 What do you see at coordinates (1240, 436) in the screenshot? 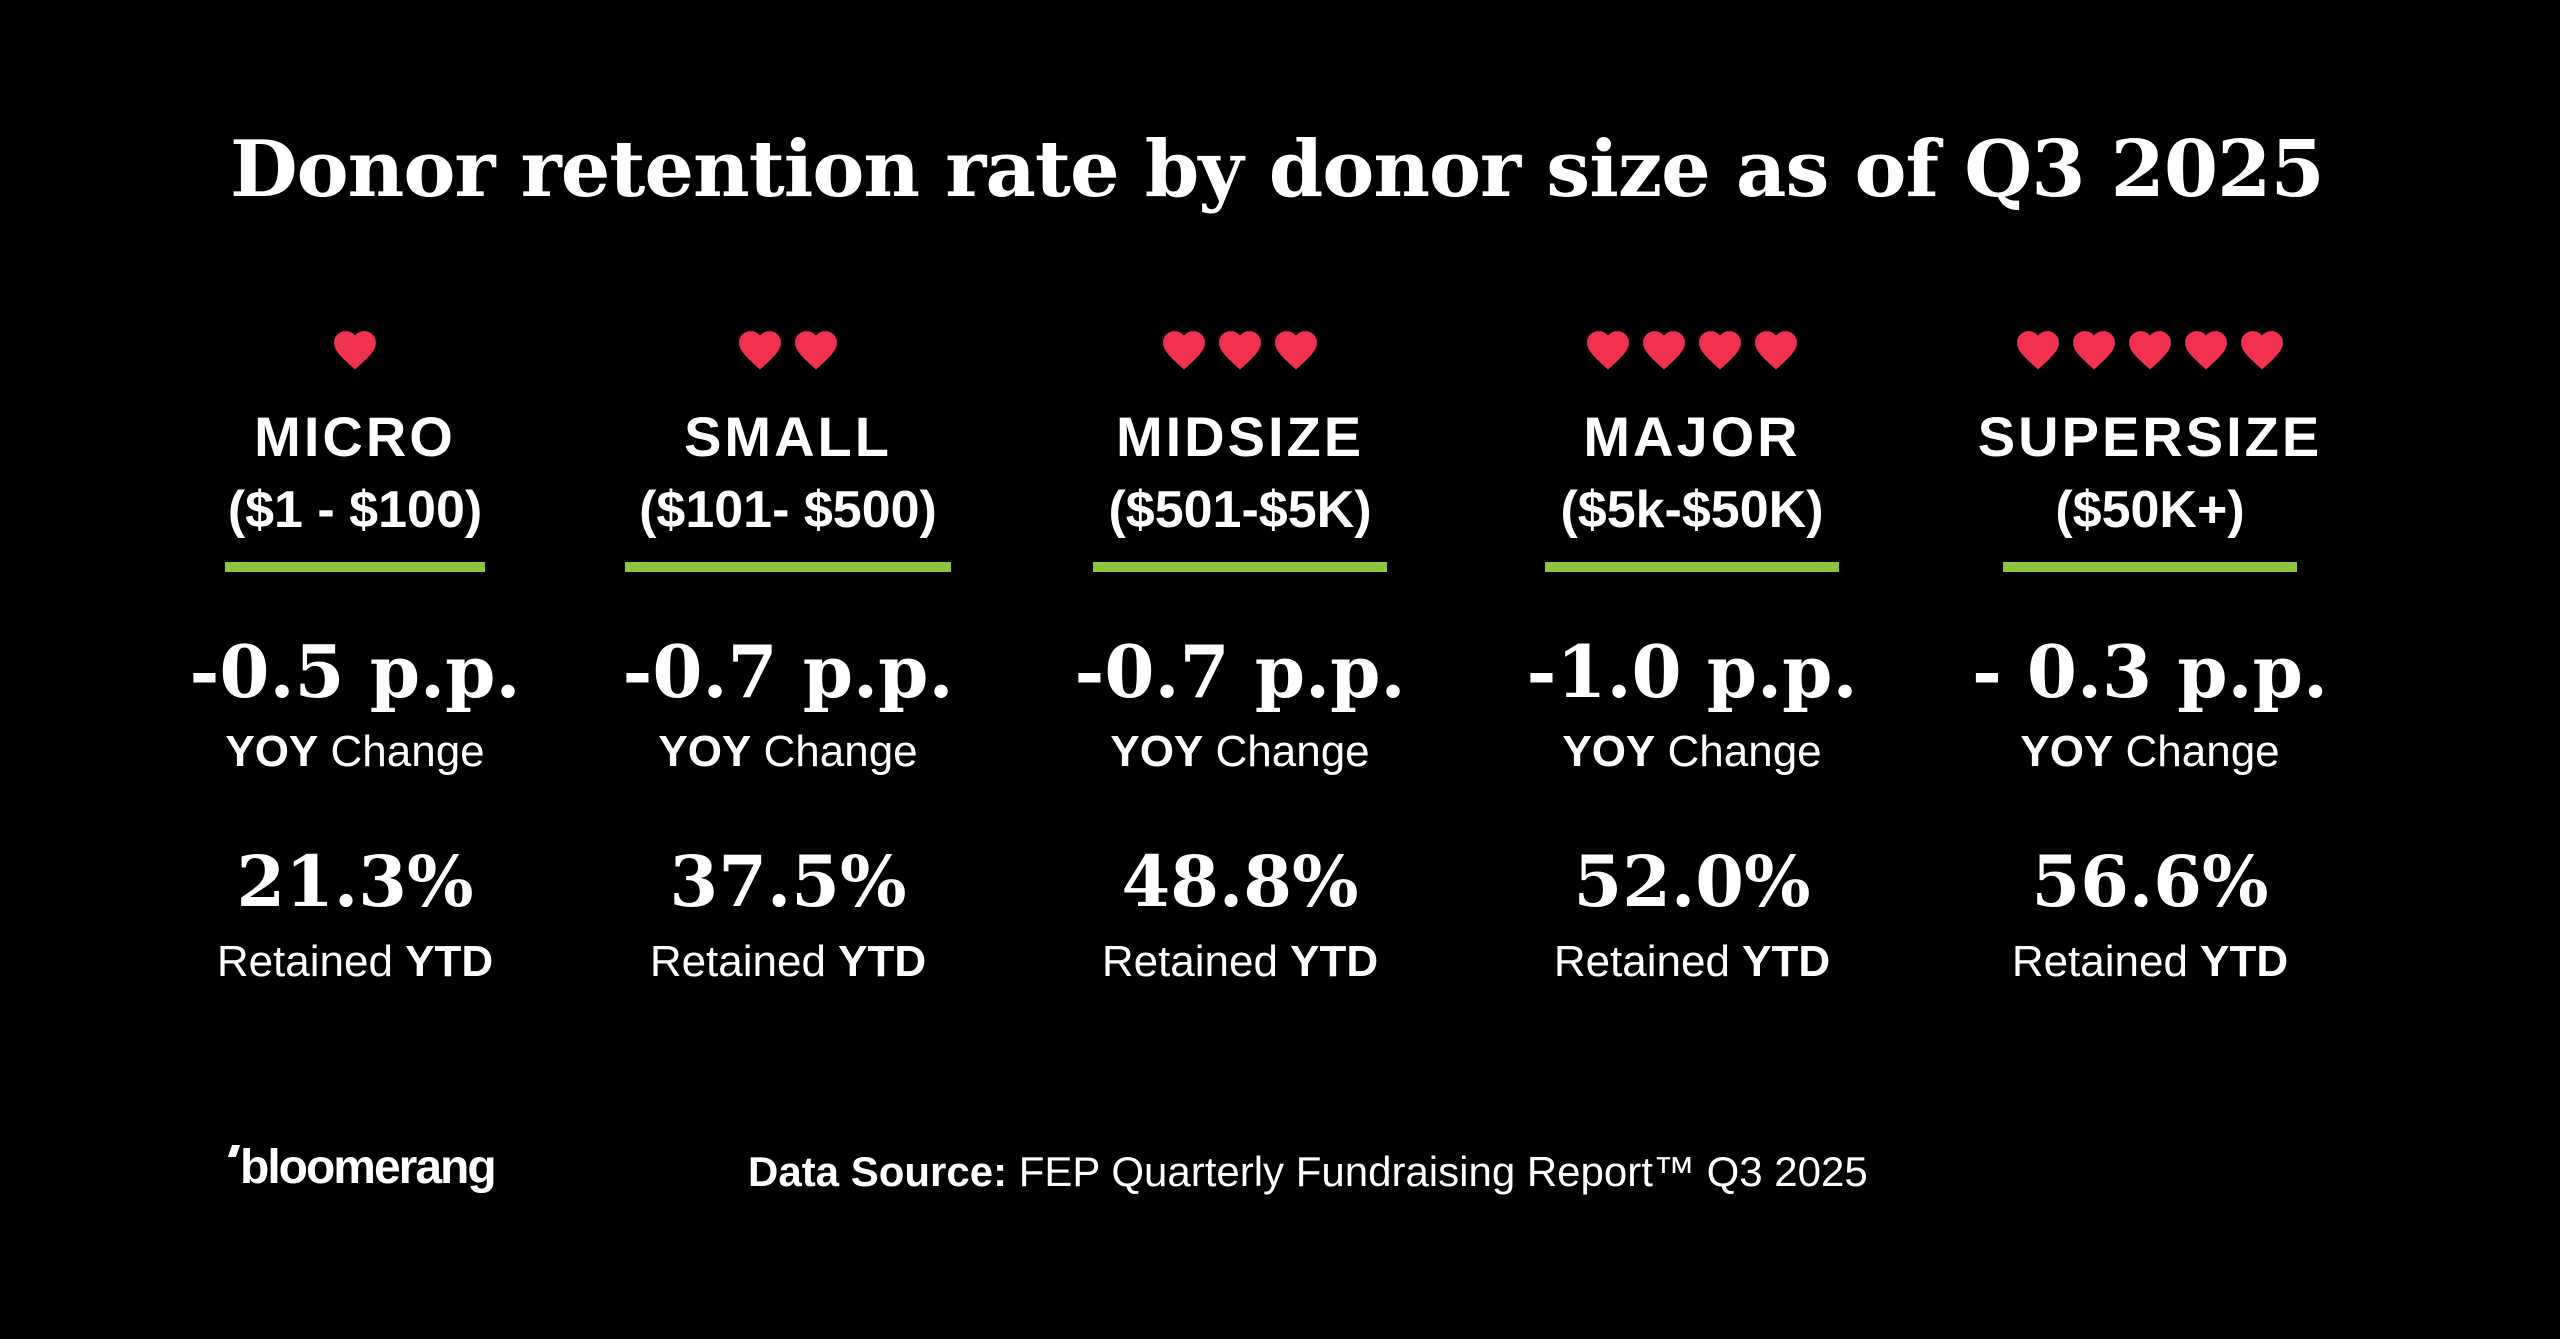
I see `category-name: MIDSIZE` at bounding box center [1240, 436].